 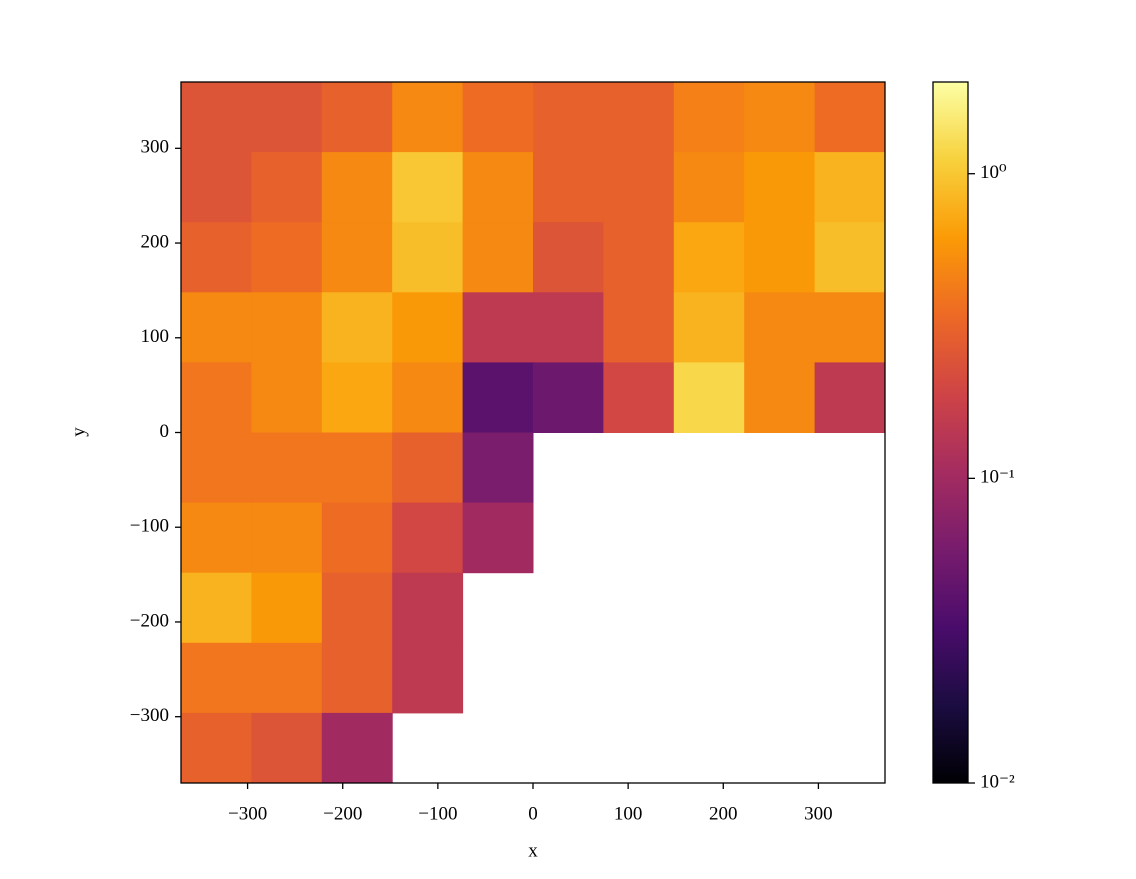 I want to click on y-tick-label: 0, so click(x=165, y=431).